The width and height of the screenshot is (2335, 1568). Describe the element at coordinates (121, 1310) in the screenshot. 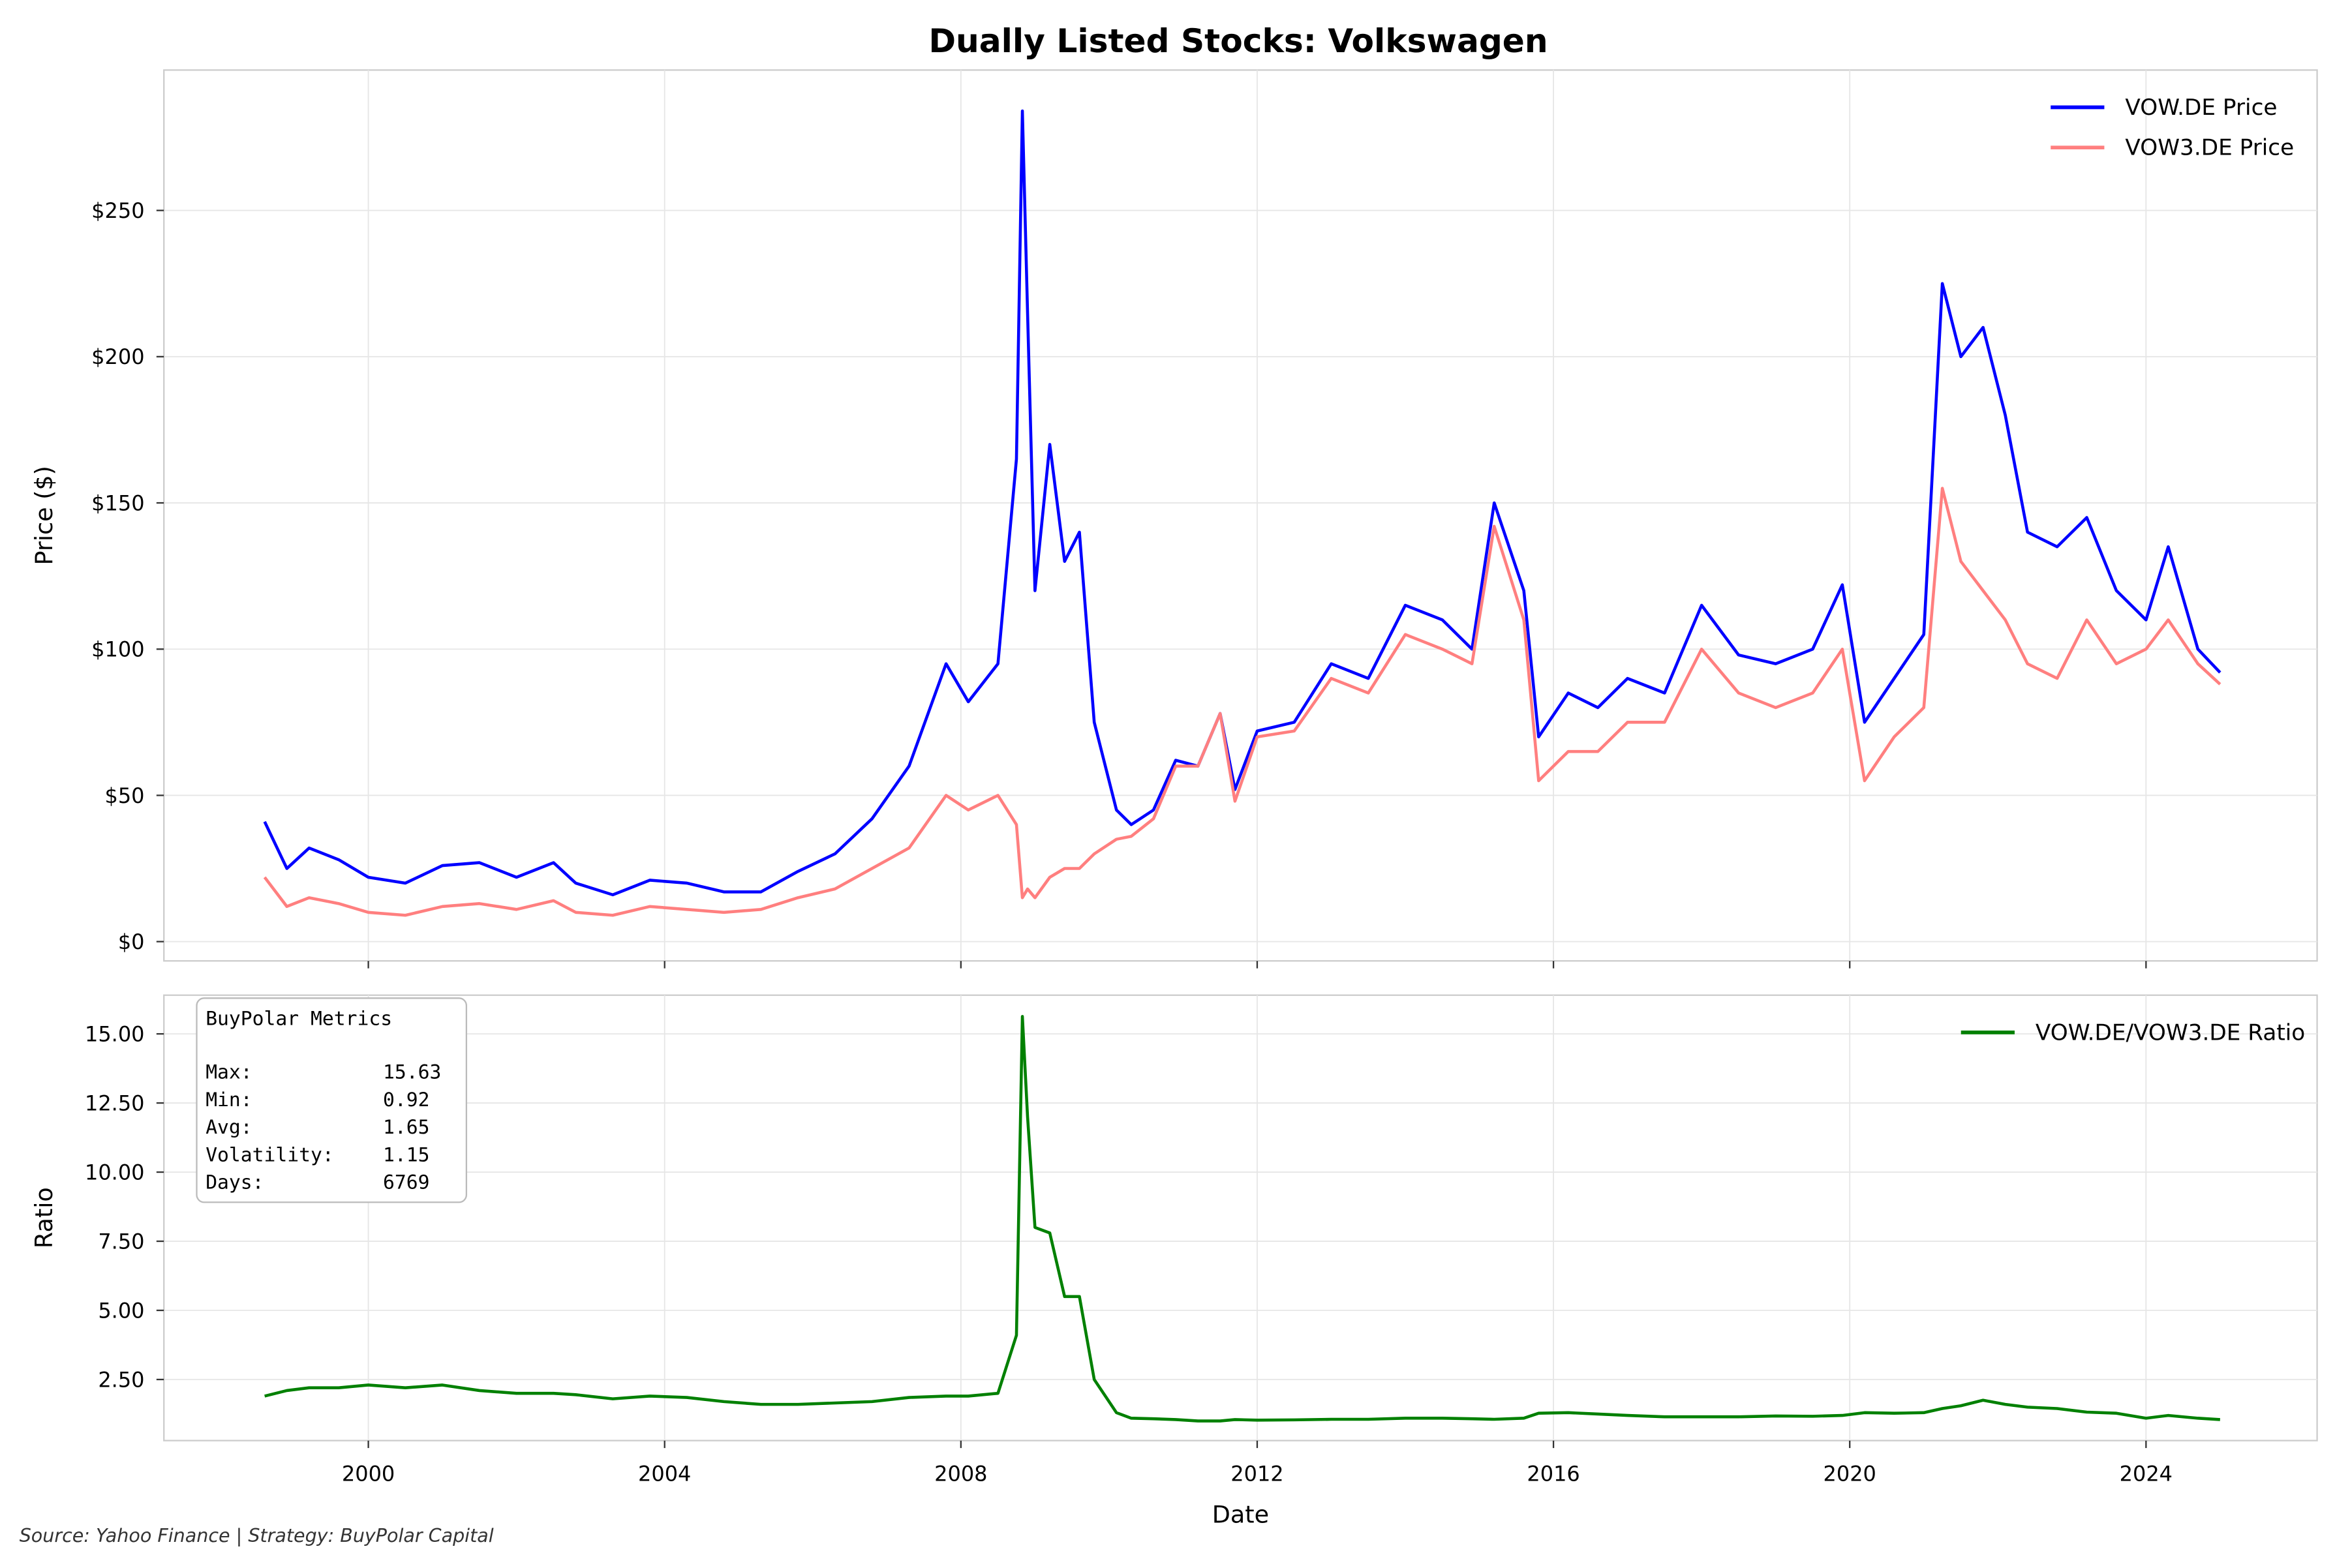

I see `y-tick-label: 5.00` at that location.